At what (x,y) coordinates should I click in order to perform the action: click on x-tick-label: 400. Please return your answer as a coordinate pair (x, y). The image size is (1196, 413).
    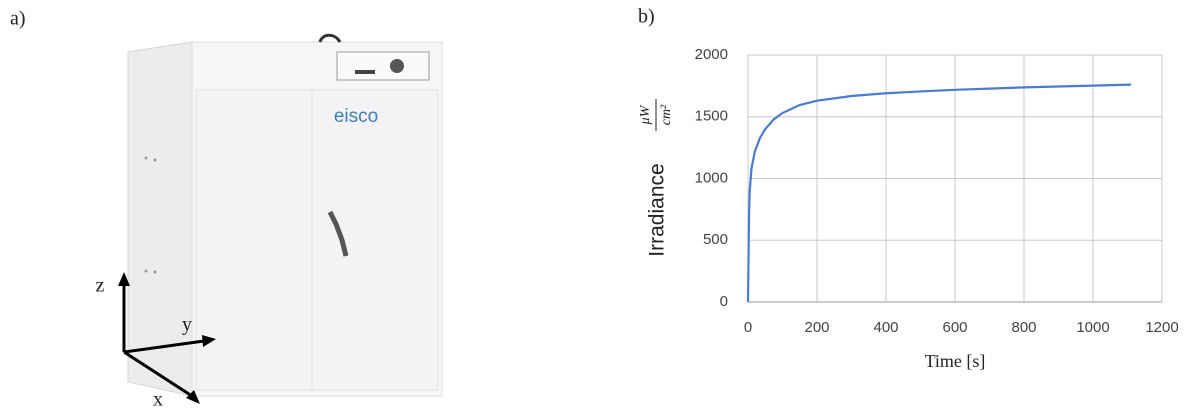
    Looking at the image, I should click on (885, 327).